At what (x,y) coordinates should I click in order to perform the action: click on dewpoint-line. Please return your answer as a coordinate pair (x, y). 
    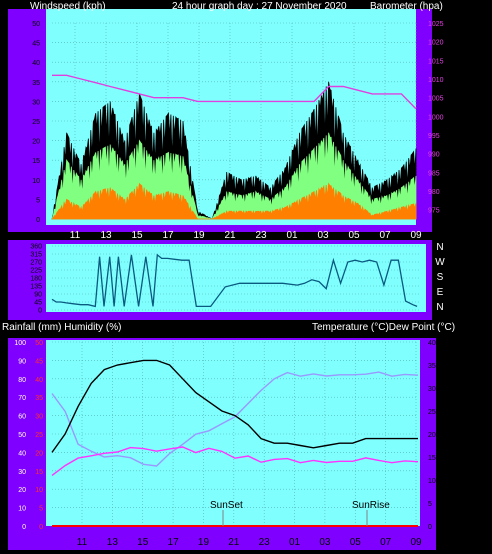
    Looking at the image, I should click on (235, 461).